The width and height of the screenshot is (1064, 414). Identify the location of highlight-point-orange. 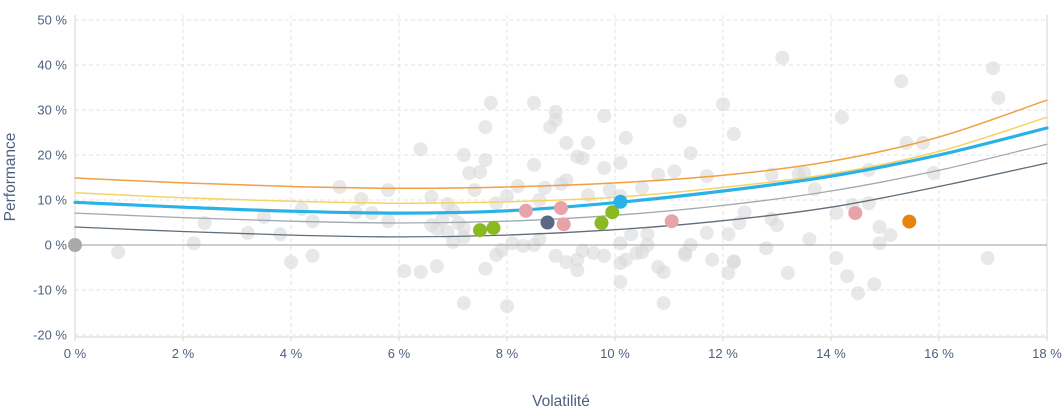
(909, 221).